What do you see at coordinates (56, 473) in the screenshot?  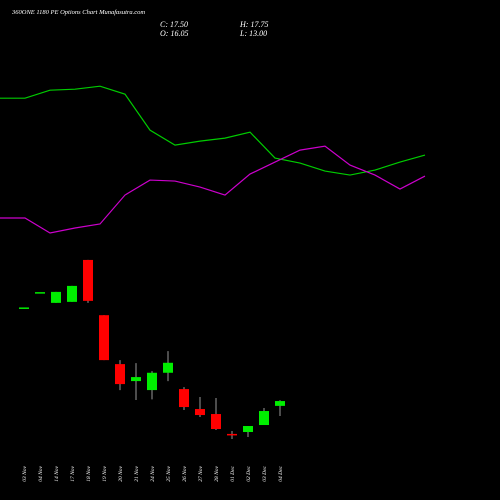 I see `x-tick-label: 14 Nov` at bounding box center [56, 473].